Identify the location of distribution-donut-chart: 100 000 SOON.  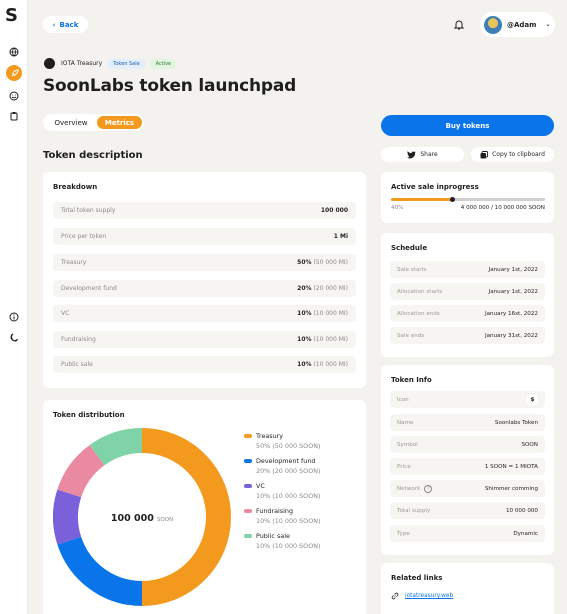
(142, 517).